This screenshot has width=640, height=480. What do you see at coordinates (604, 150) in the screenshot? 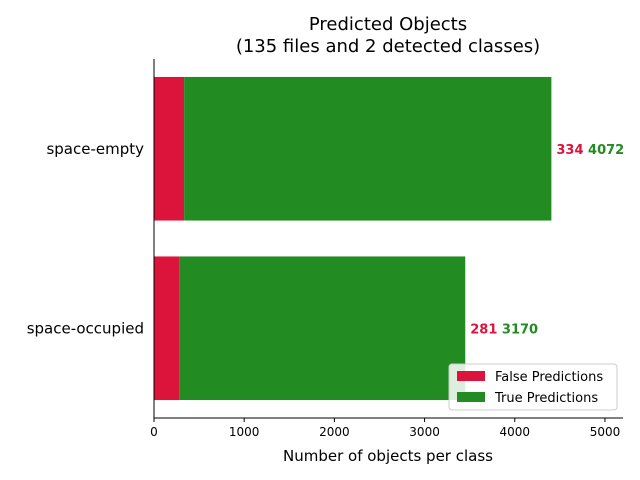
I see `data-label-true-space-empty: 4072` at bounding box center [604, 150].